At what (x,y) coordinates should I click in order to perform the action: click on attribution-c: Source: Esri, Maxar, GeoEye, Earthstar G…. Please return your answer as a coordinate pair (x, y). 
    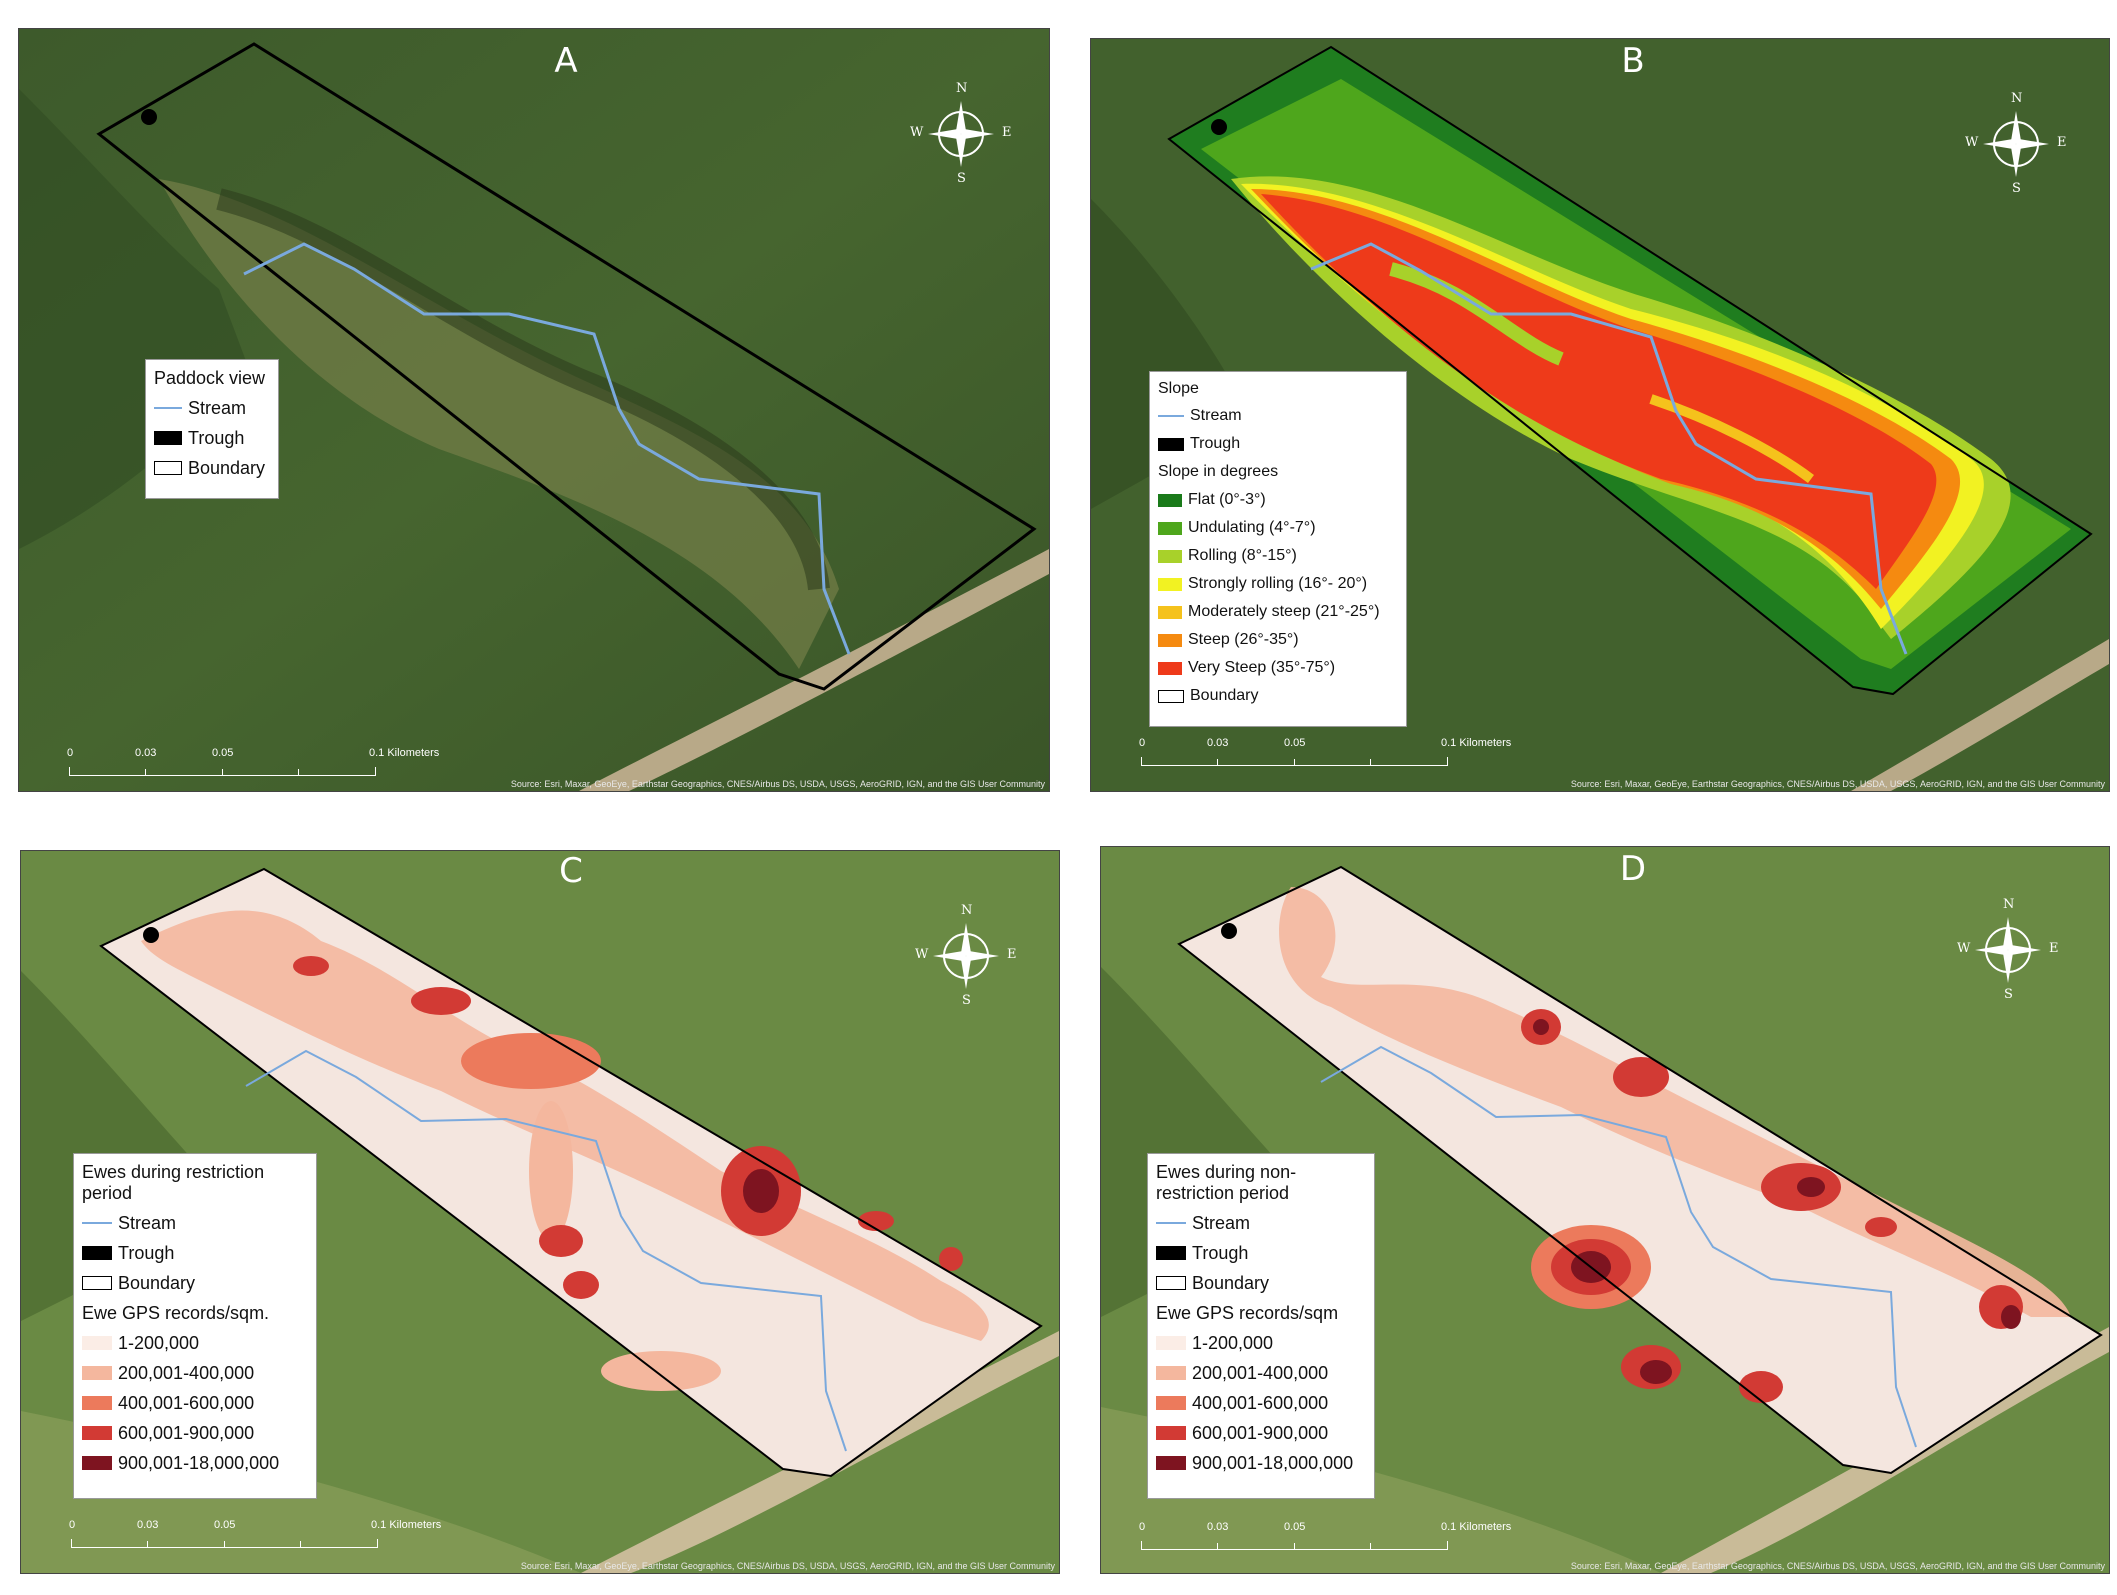
    Looking at the image, I should click on (787, 1566).